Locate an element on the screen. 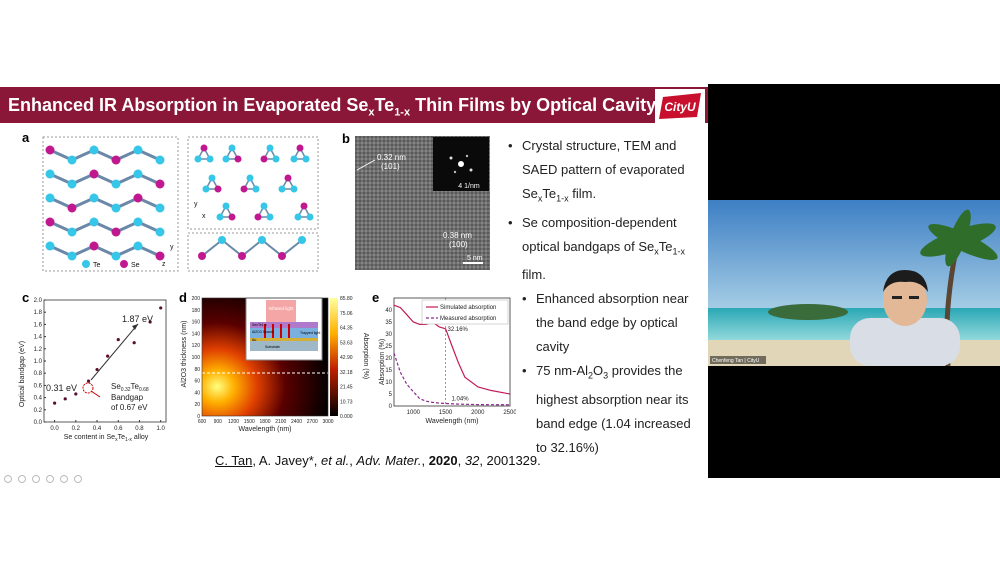 This screenshot has width=1000, height=562. bullet-line: film. is located at coordinates (534, 275).